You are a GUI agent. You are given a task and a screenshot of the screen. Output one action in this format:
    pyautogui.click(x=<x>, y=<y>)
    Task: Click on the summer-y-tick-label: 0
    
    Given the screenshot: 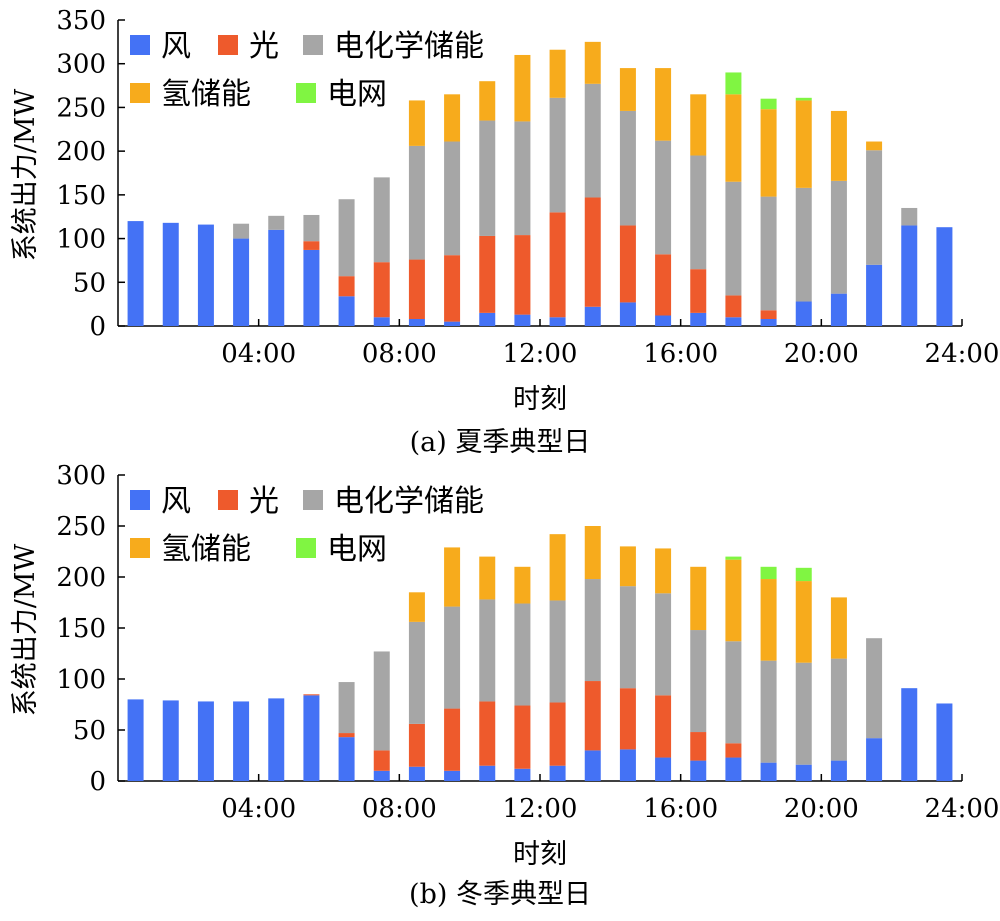 What is the action you would take?
    pyautogui.click(x=97, y=327)
    